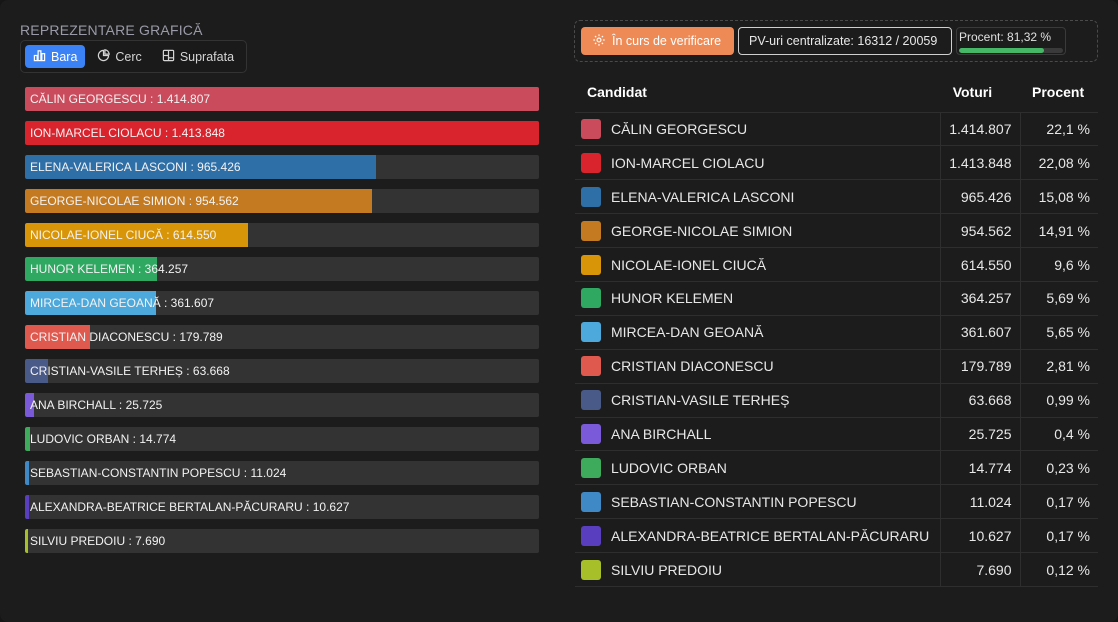 The width and height of the screenshot is (1118, 622). Describe the element at coordinates (282, 269) in the screenshot. I see `bar-row: HUNOR KELEMEN : 364.257` at that location.